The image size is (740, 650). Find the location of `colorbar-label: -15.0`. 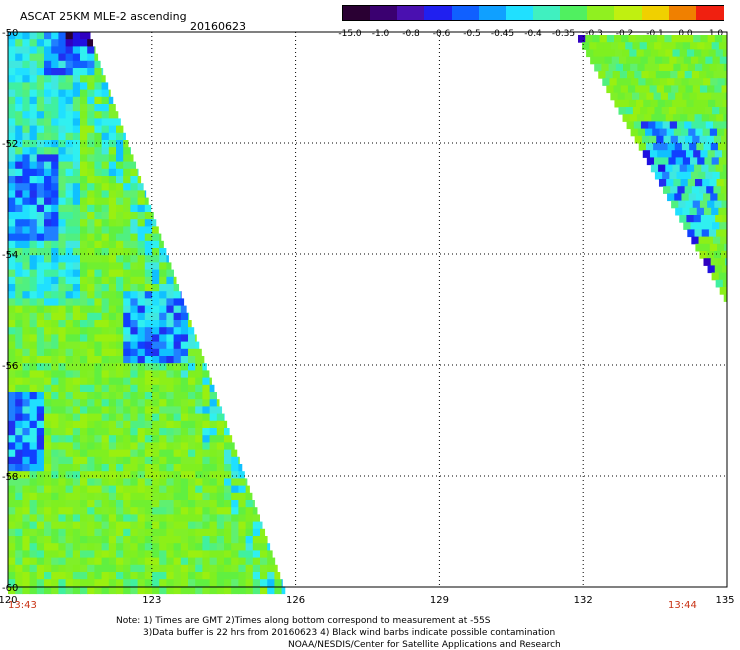

colorbar-label: -15.0 is located at coordinates (350, 34).